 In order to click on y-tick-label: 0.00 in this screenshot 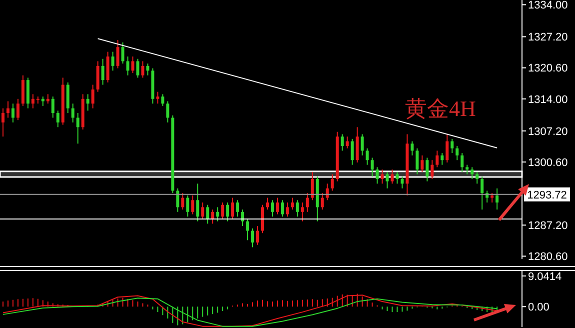, I will do `click(539, 308)`.